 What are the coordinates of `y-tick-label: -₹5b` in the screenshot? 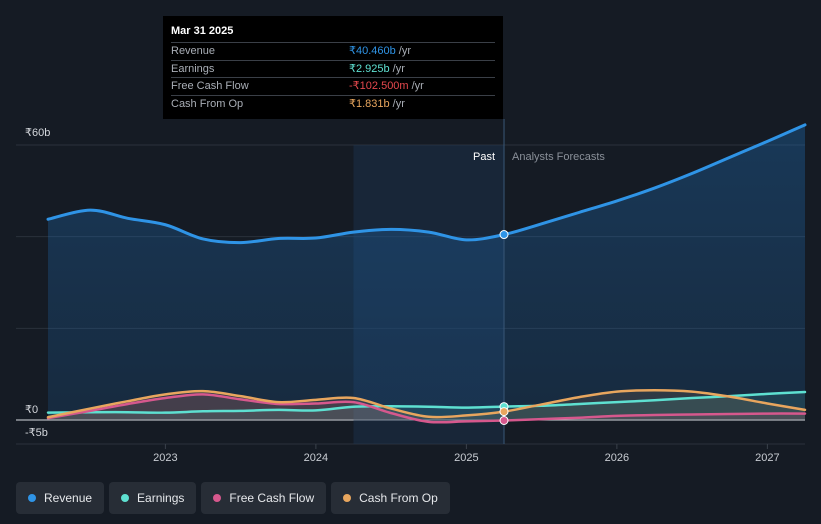 It's located at (36, 433).